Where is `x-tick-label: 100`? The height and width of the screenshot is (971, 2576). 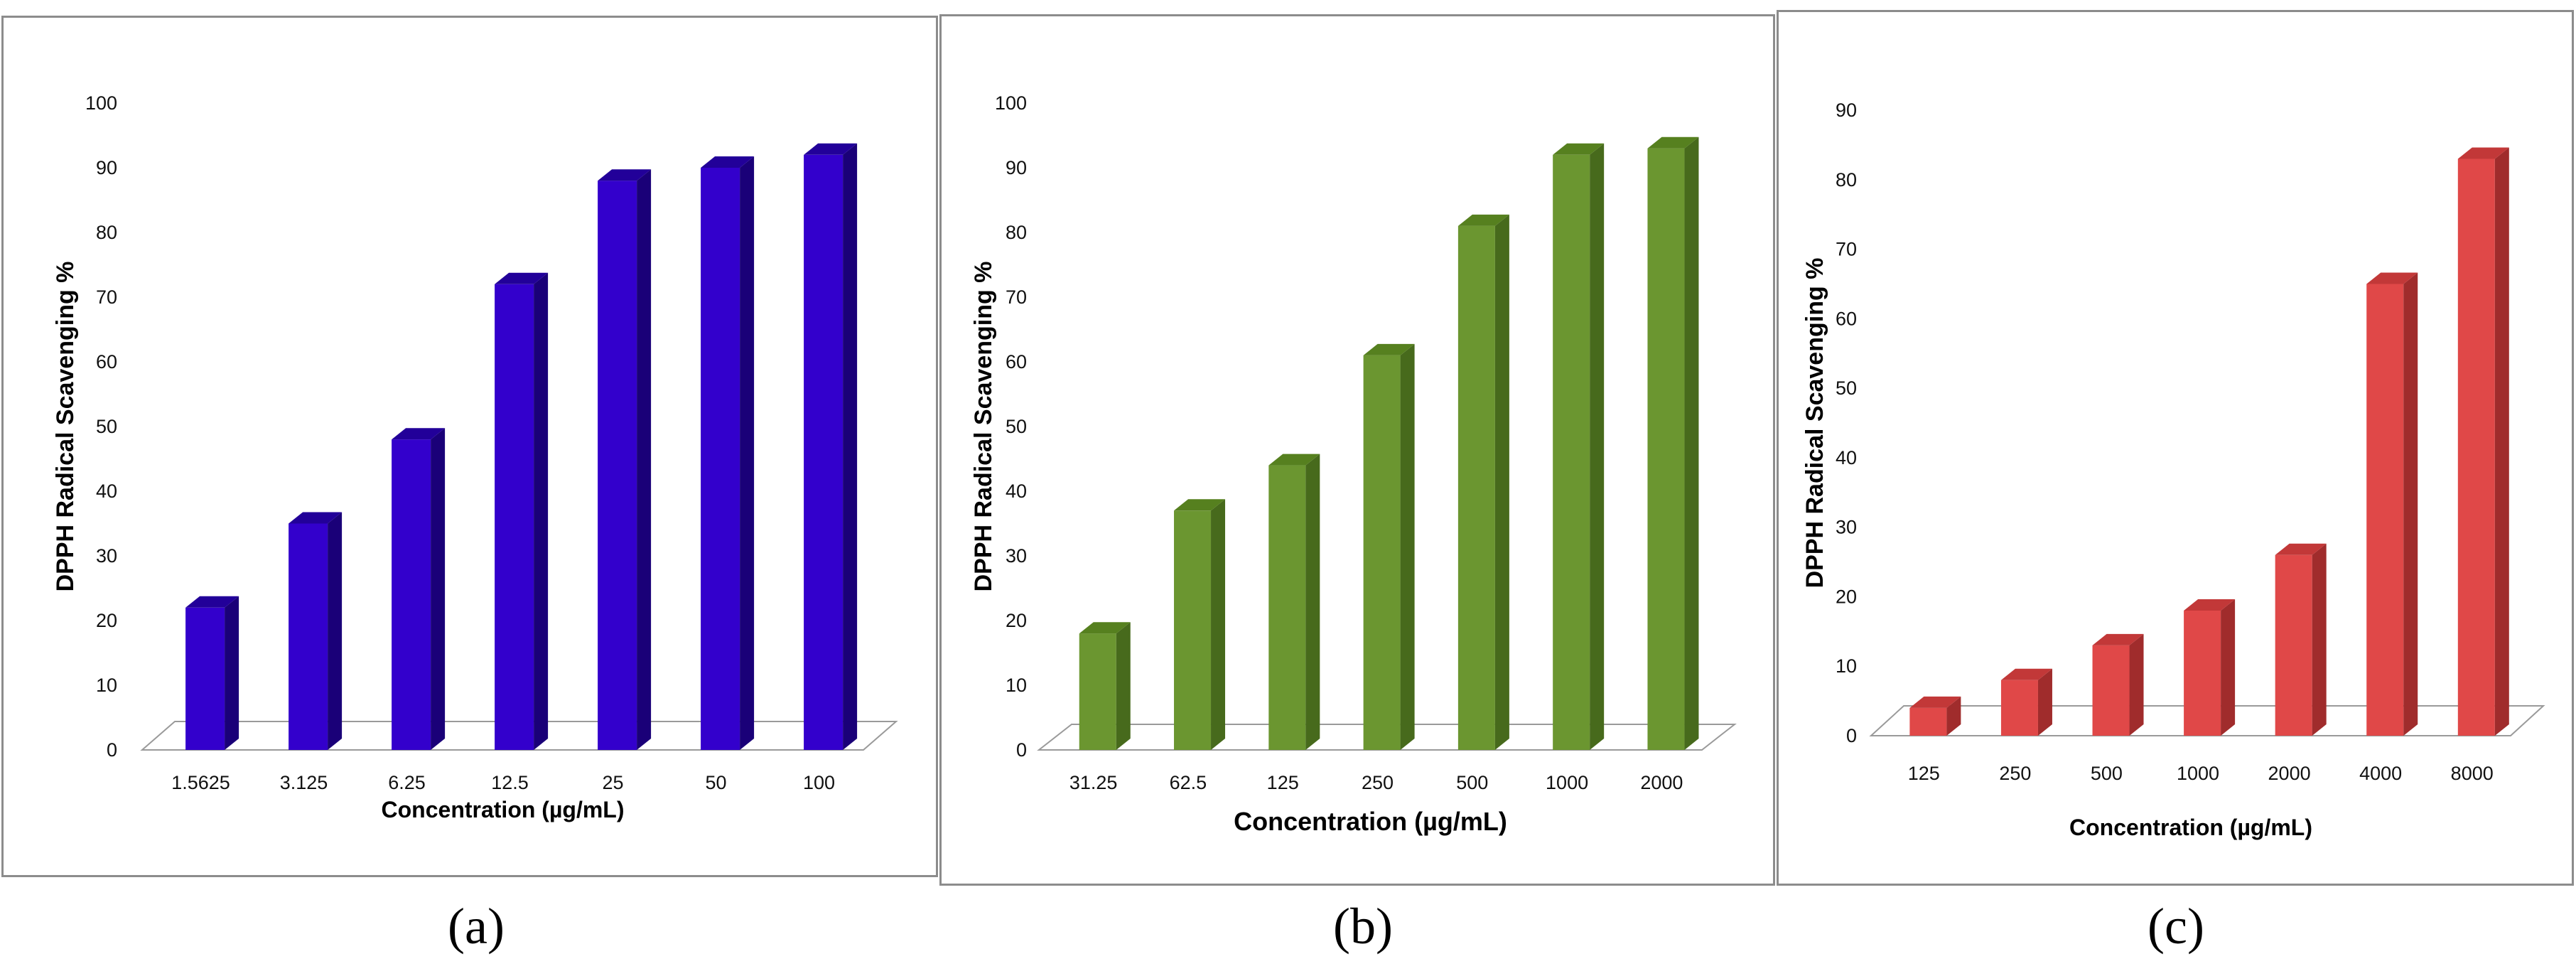
x-tick-label: 100 is located at coordinates (819, 782).